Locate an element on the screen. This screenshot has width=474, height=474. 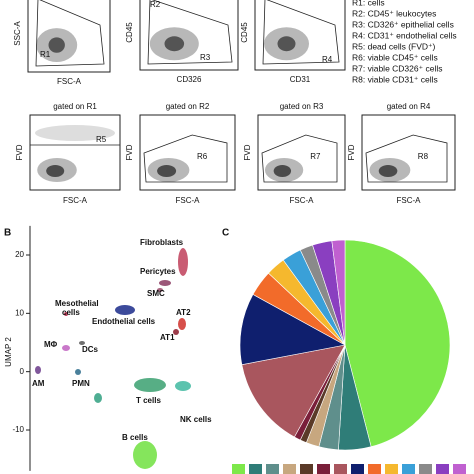
y-tick-label: -10 is located at coordinates (18, 429).